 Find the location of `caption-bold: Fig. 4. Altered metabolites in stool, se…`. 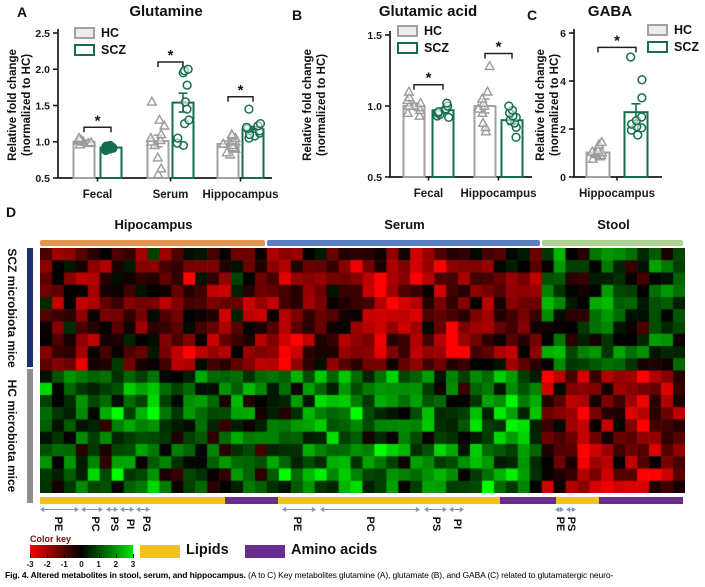

caption-bold: Fig. 4. Altered metabolites in stool, se… is located at coordinates (125, 575).